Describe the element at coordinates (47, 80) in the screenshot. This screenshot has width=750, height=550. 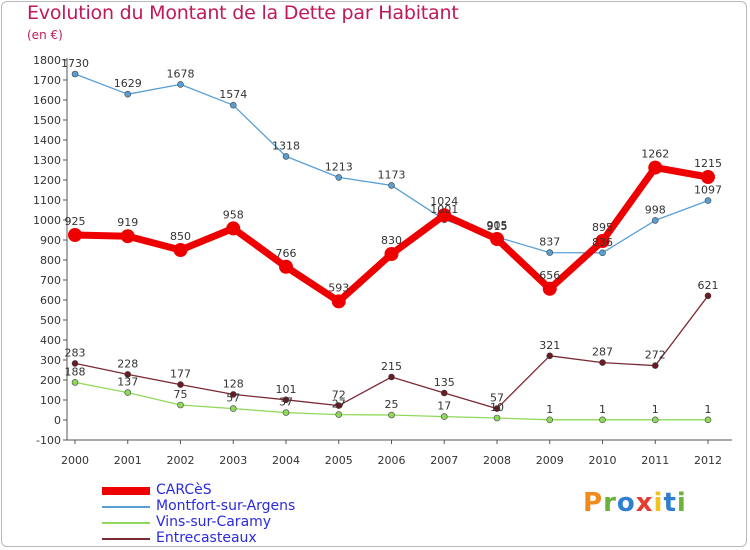
I see `y-tick-label: 1700` at that location.